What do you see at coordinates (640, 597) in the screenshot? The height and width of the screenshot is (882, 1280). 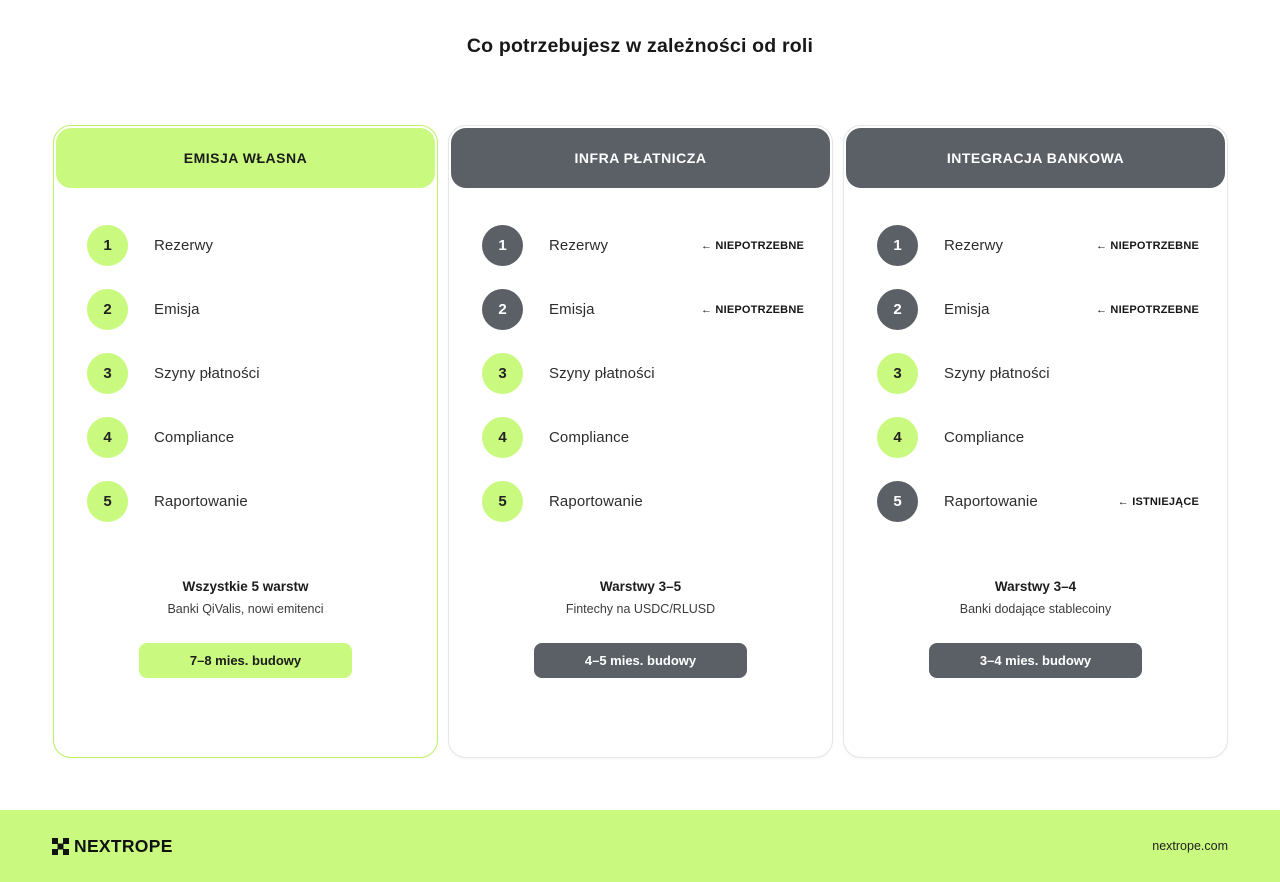 I see `card-summary: Warstwy 3–5 Fintechy na USDC/RLUSD` at bounding box center [640, 597].